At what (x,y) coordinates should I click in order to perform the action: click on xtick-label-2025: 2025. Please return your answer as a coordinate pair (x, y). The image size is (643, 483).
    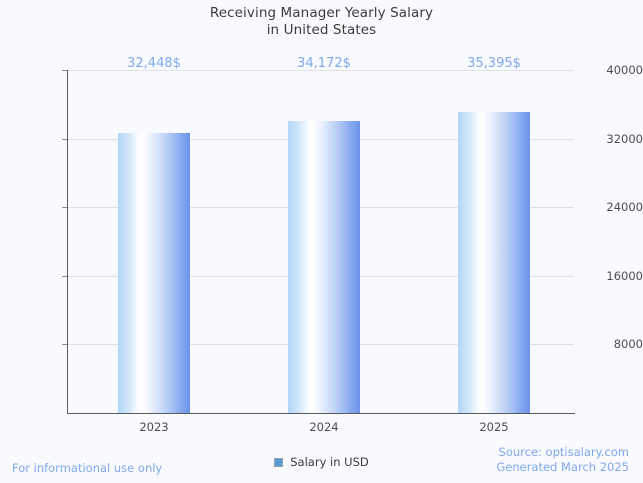
    Looking at the image, I should click on (494, 427).